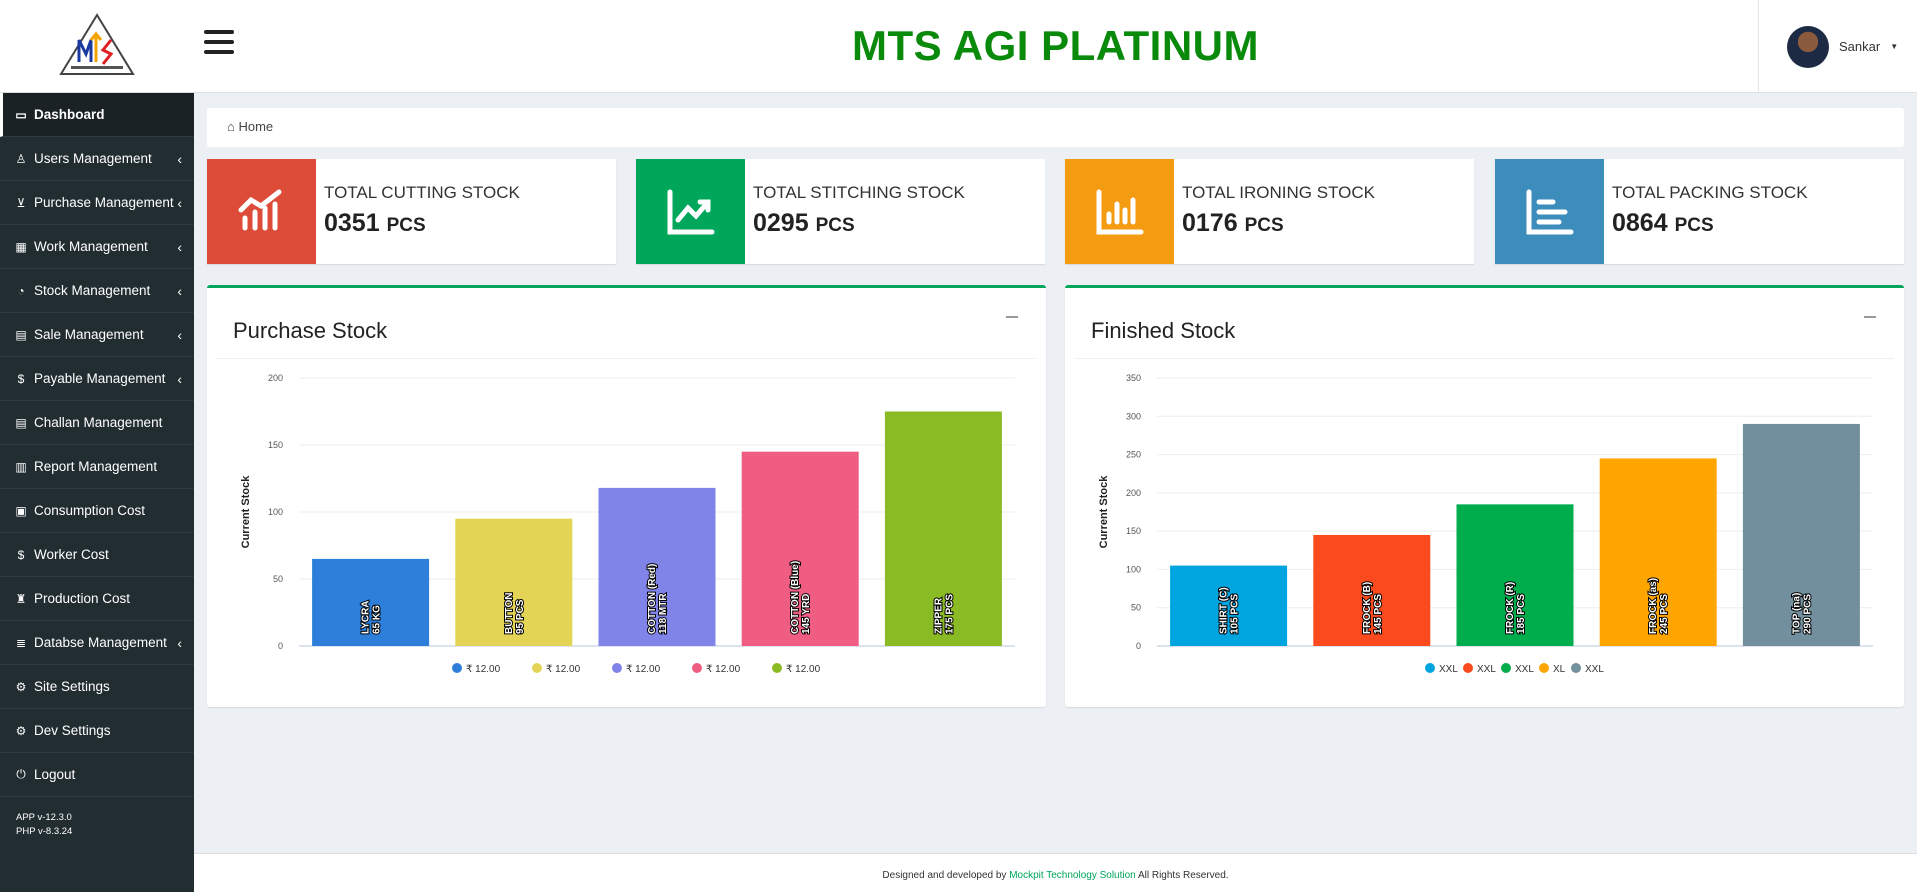 Image resolution: width=1917 pixels, height=892 pixels. Describe the element at coordinates (21, 290) in the screenshot. I see `pie-icon: ◔` at that location.